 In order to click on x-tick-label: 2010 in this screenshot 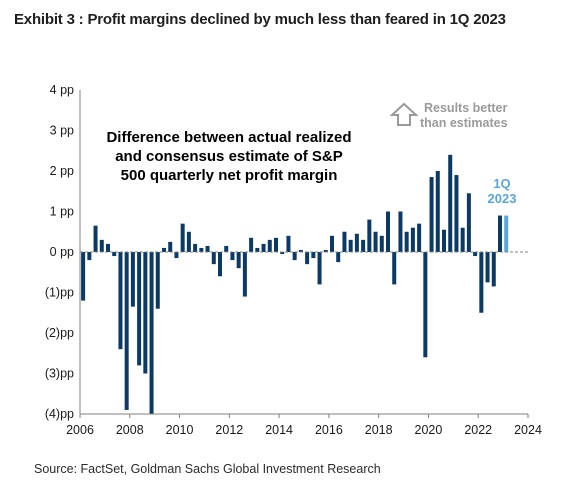, I will do `click(180, 430)`.